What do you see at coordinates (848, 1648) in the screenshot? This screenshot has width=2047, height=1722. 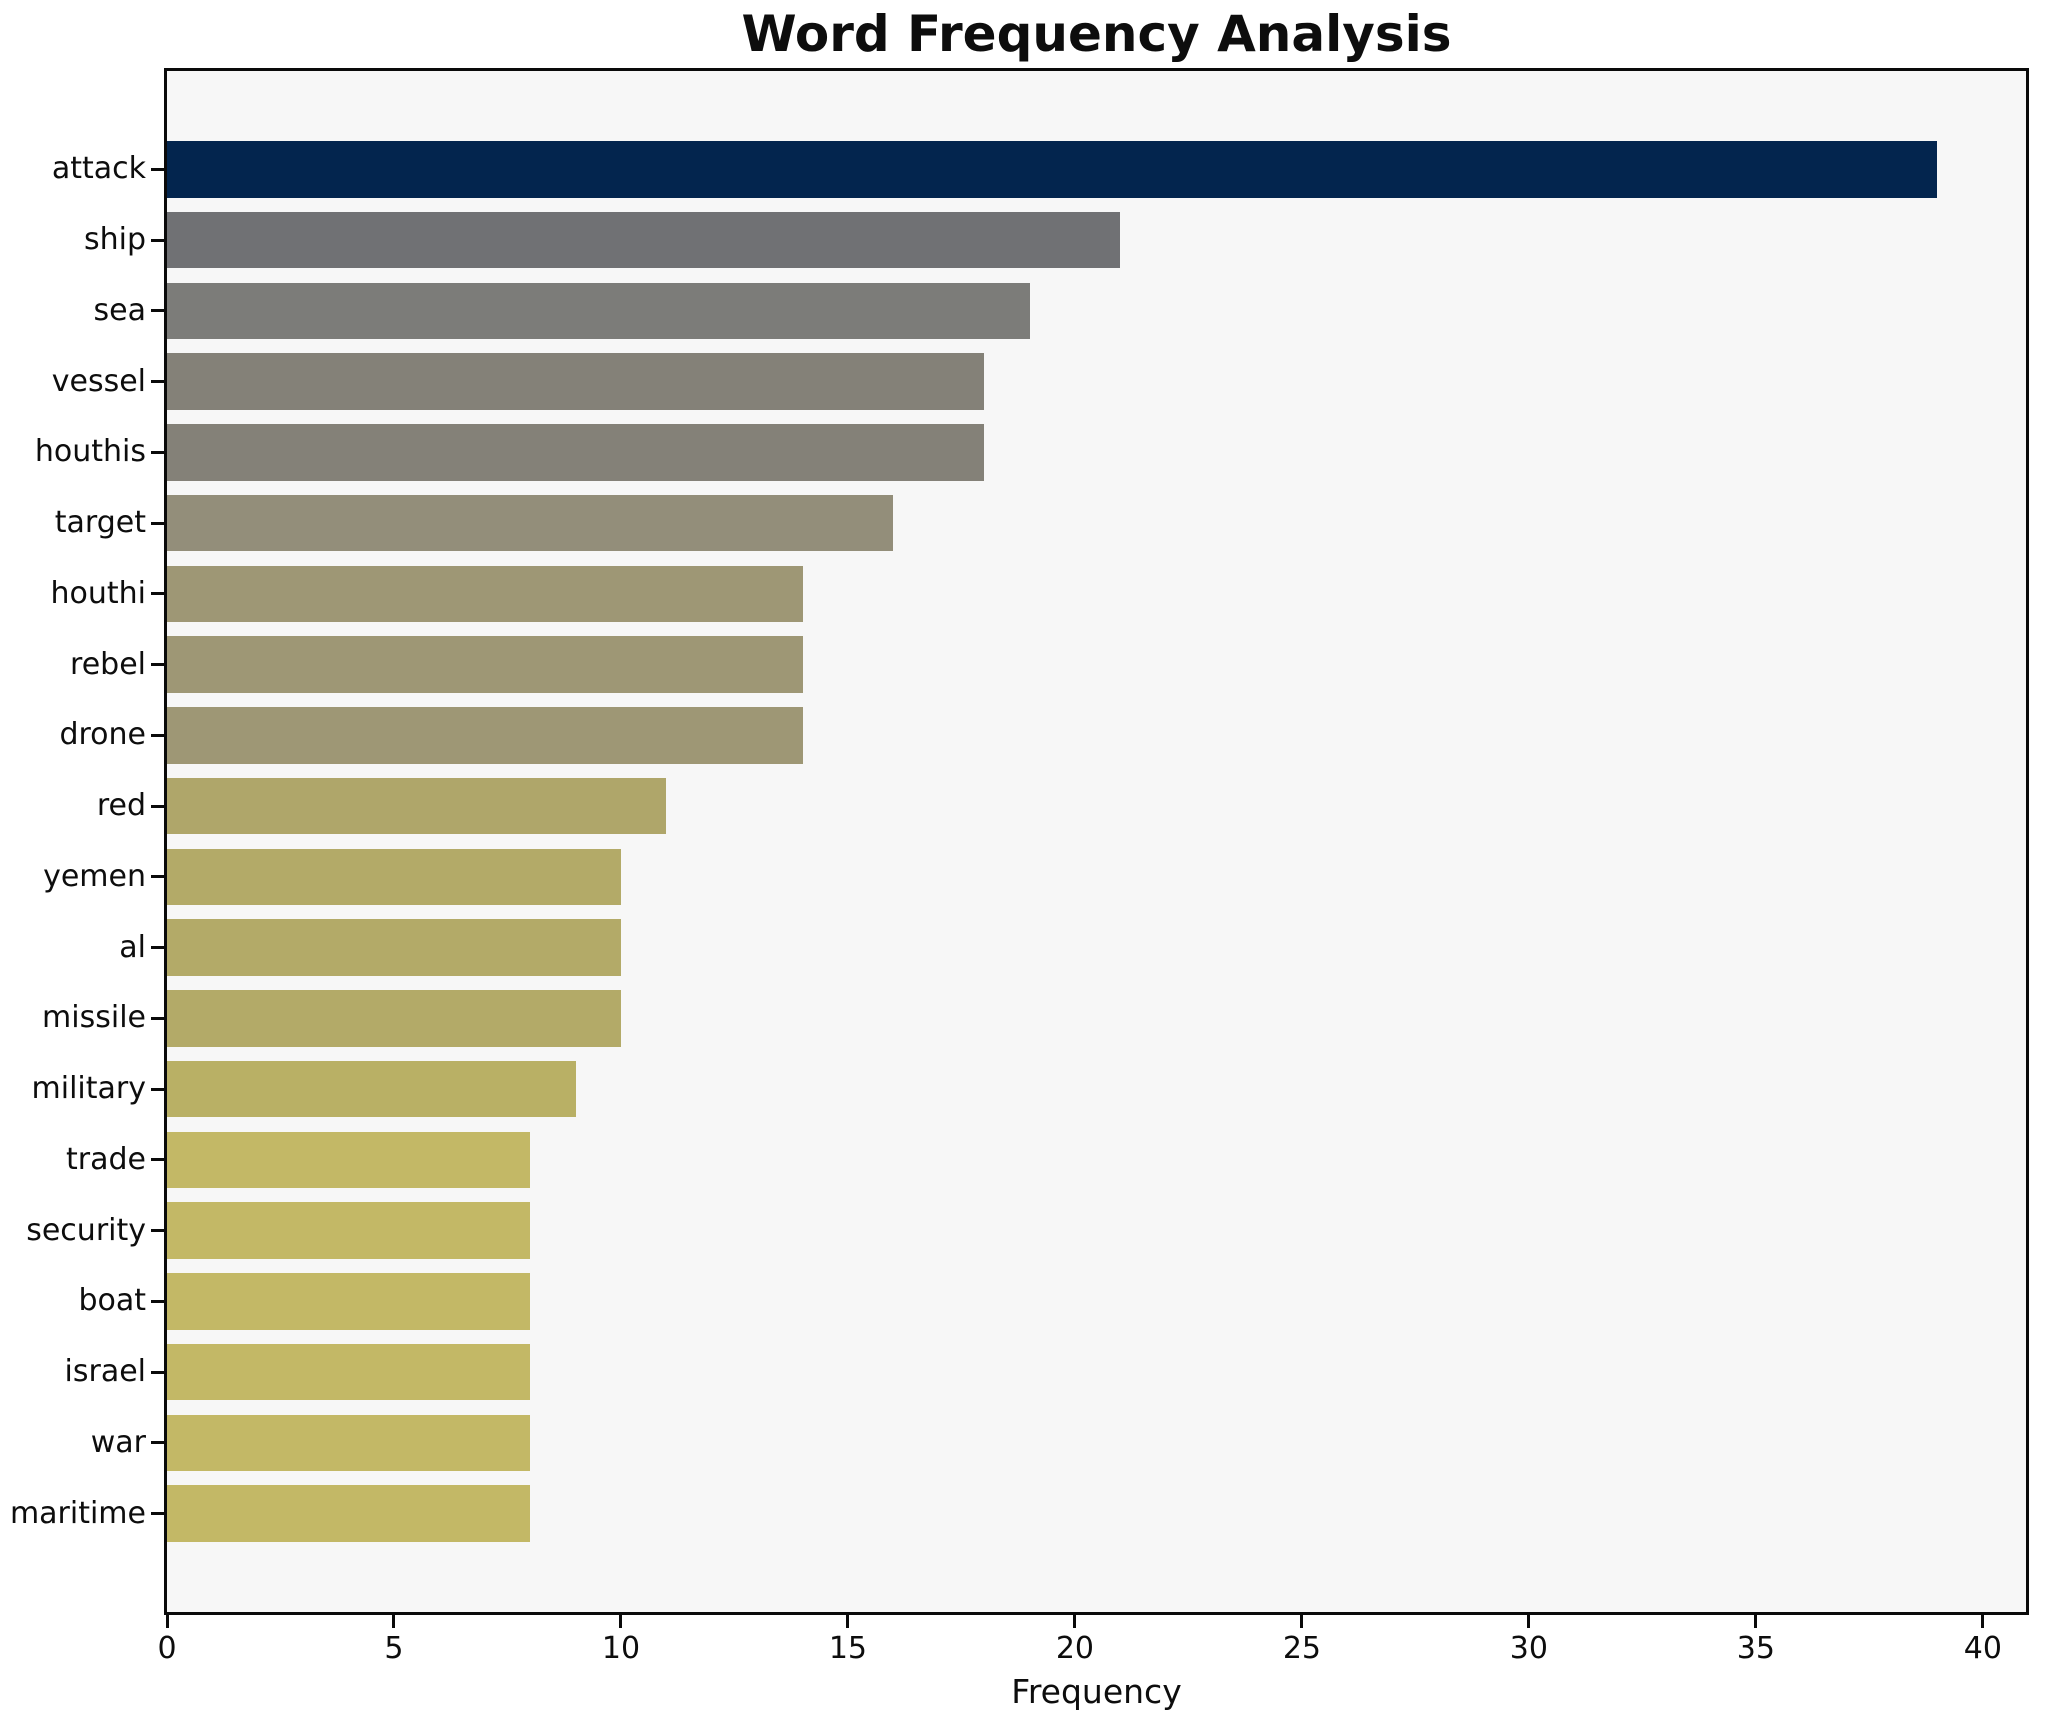 I see `x-tick-label-15: 15` at bounding box center [848, 1648].